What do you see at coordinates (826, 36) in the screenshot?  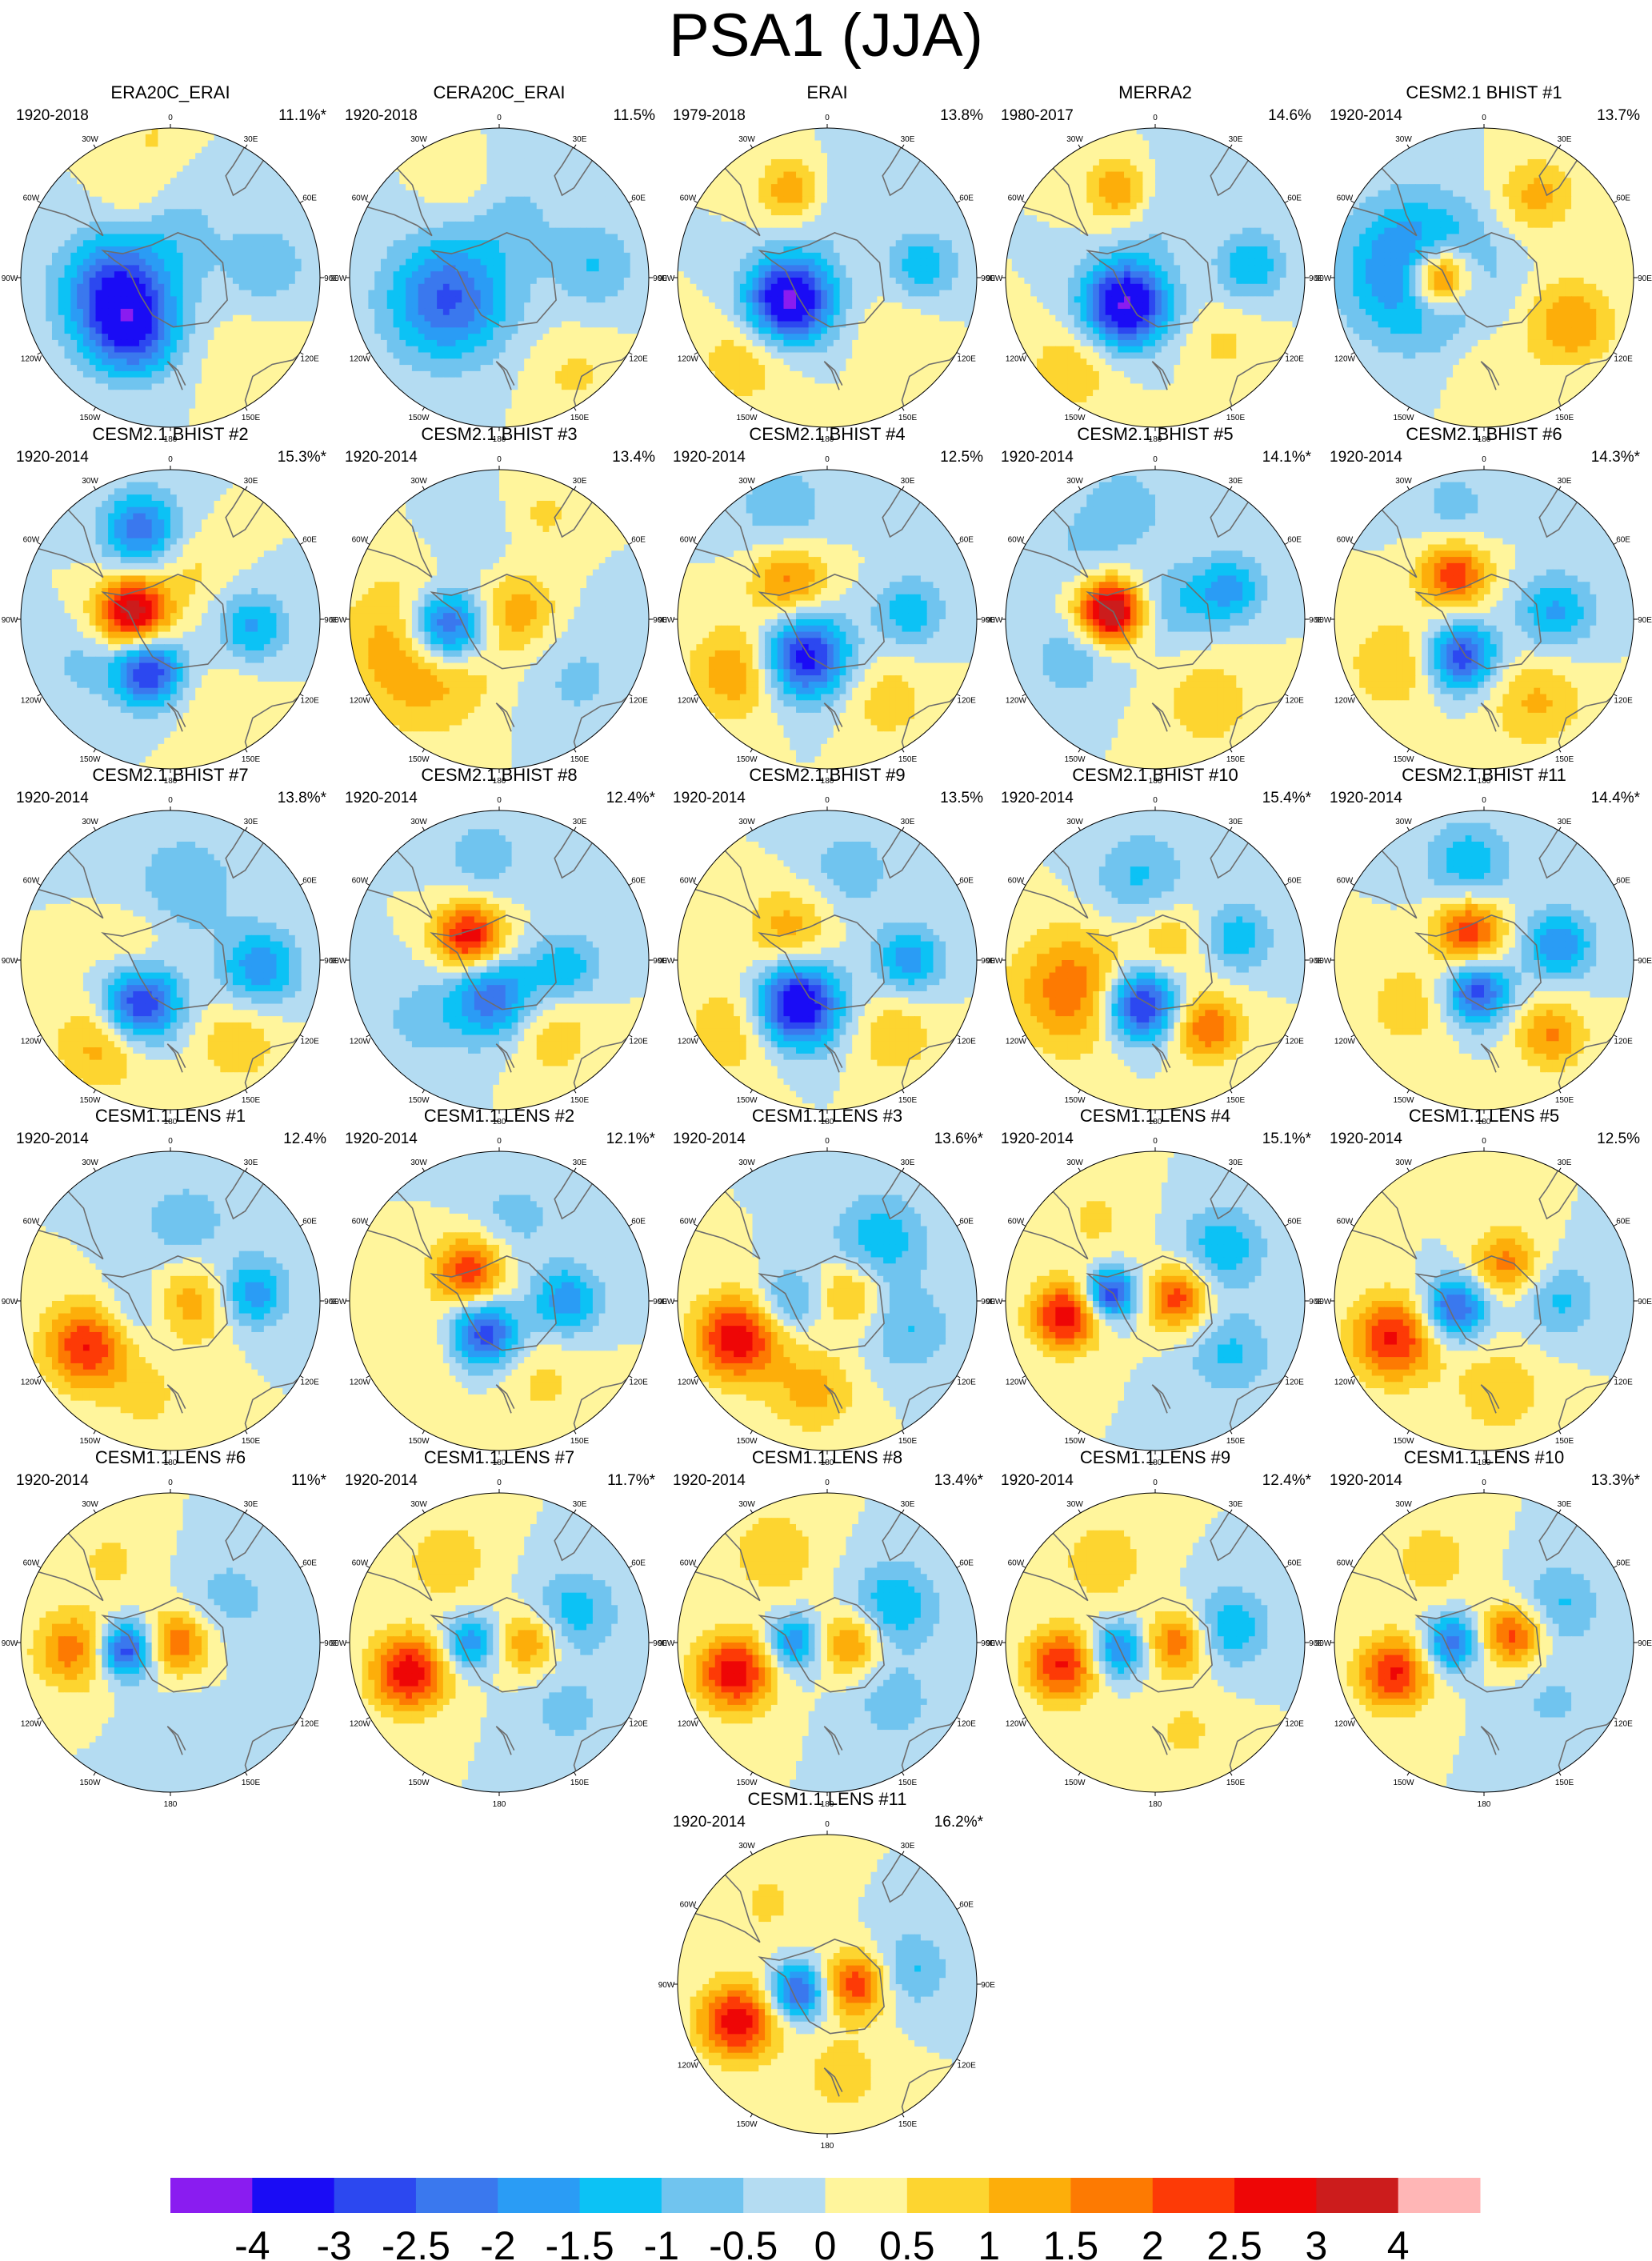 I see `figure-title: PSA1 (JJA)` at bounding box center [826, 36].